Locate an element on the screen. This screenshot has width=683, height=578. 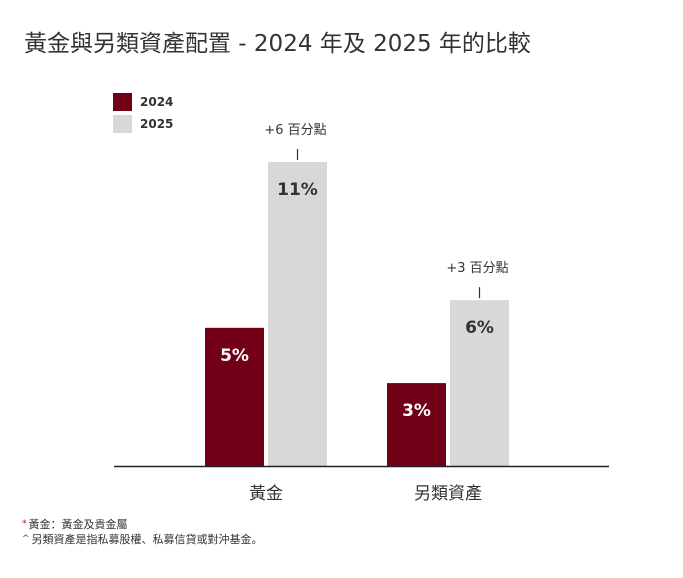
annotation-0: +6 百分點 is located at coordinates (295, 130).